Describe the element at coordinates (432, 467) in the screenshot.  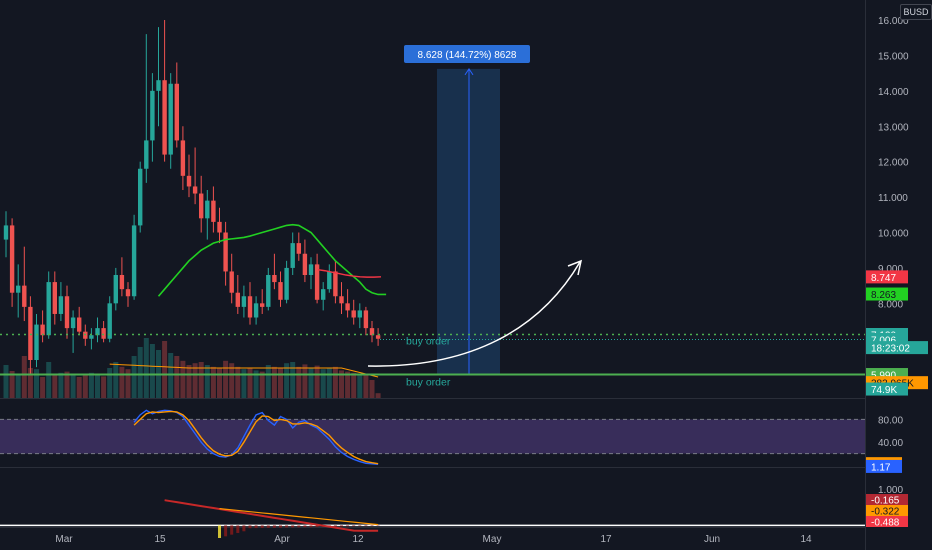
I see `panel-divider-macd` at that location.